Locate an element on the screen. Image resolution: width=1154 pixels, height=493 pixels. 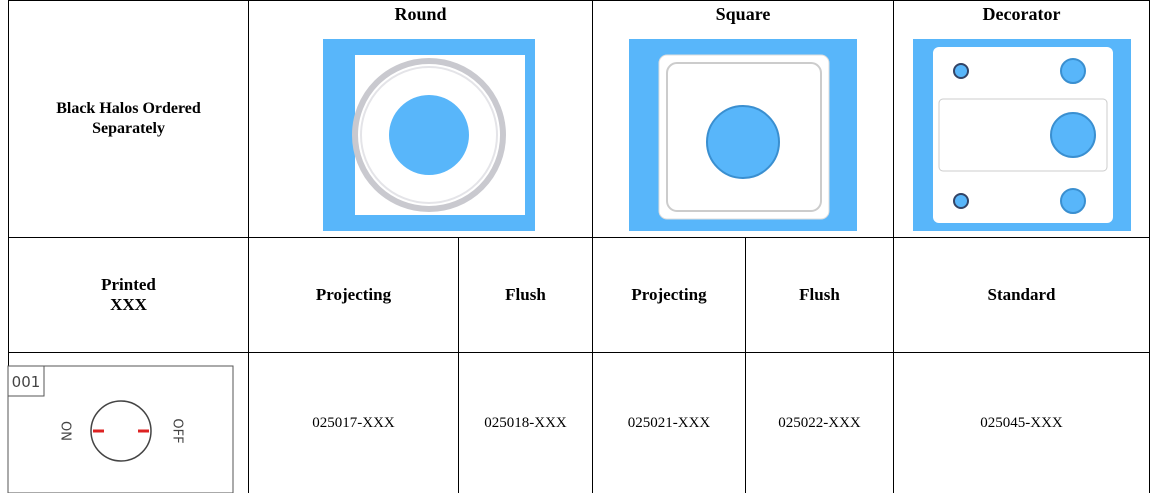
group-title: Round is located at coordinates (420, 14).